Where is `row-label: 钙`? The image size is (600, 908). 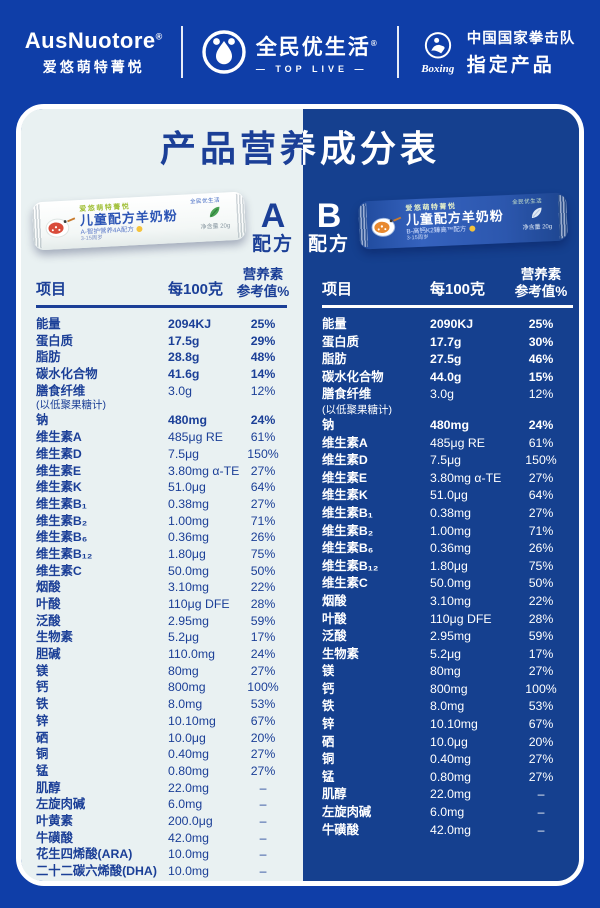
row-label: 钙 is located at coordinates (42, 687).